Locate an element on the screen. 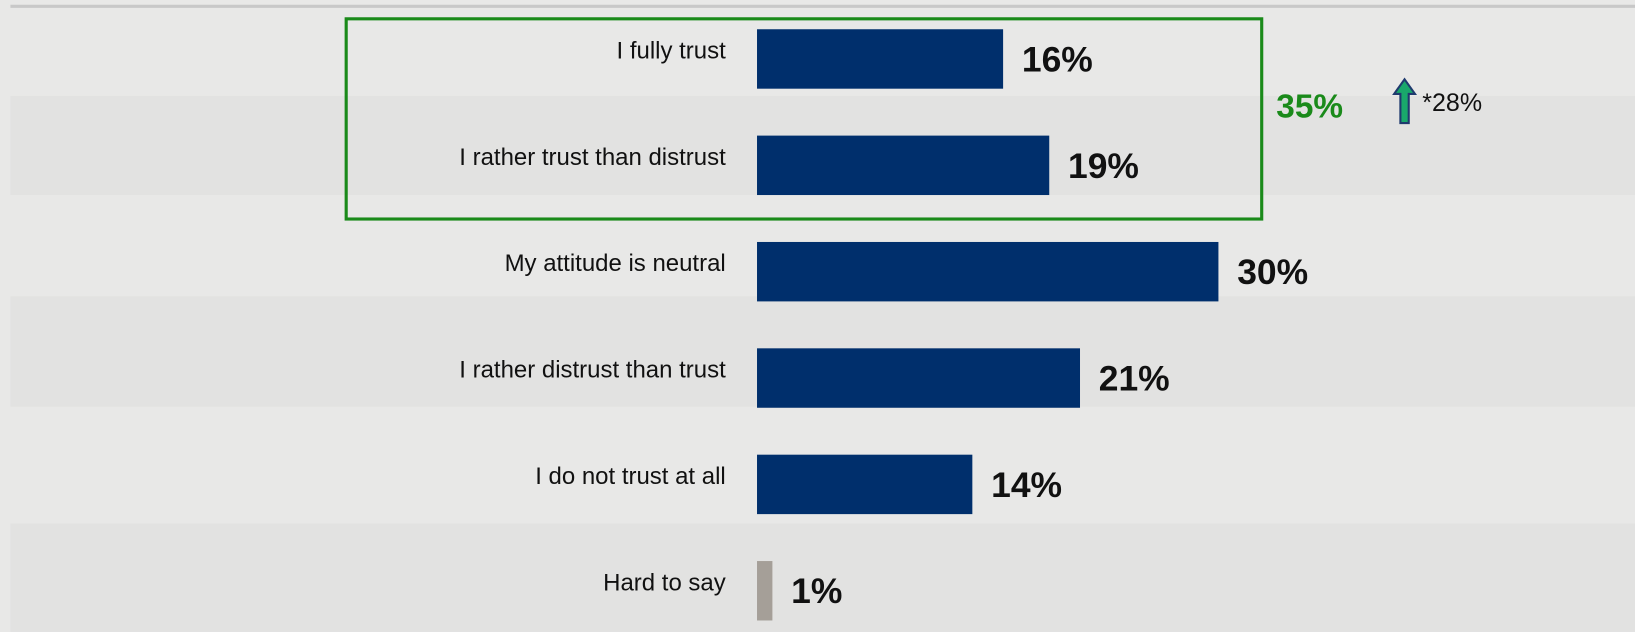  value-label: 30% is located at coordinates (1272, 272).